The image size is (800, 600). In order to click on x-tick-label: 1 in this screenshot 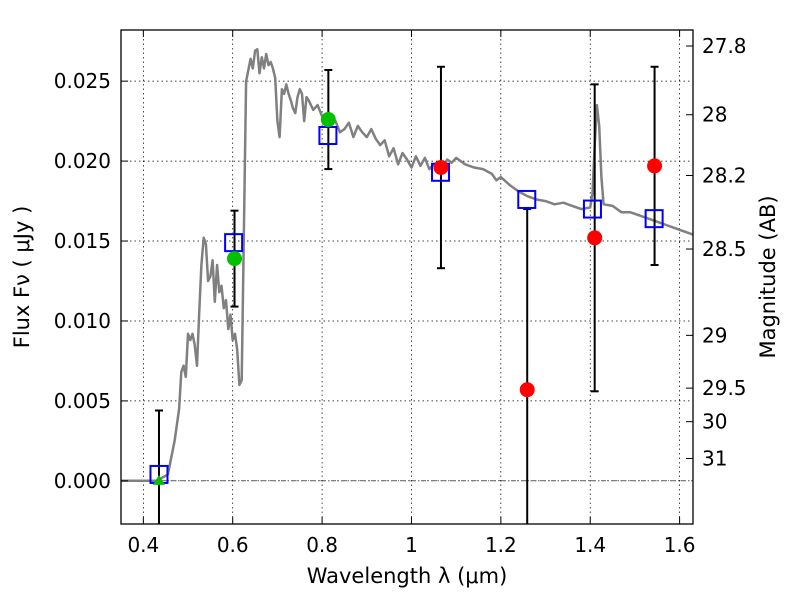, I will do `click(411, 545)`.